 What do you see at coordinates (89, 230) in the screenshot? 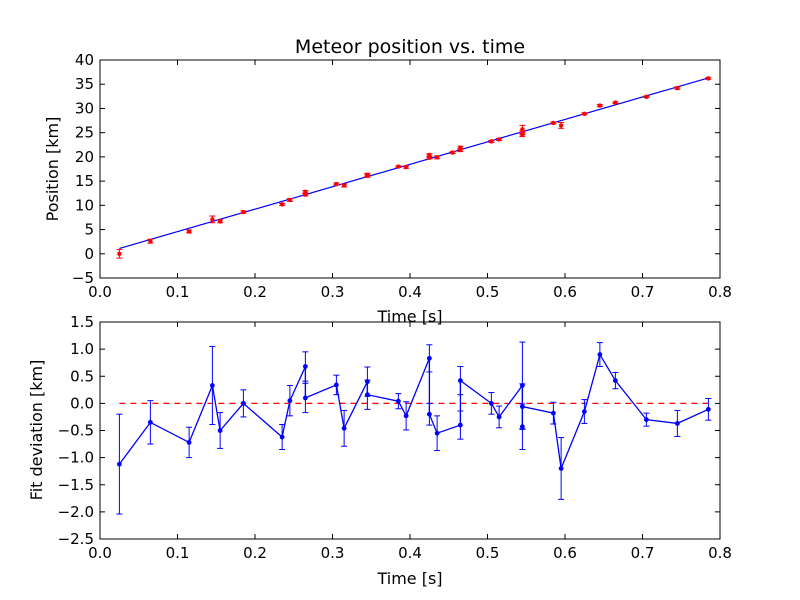
I see `y-tick-label: 5` at bounding box center [89, 230].